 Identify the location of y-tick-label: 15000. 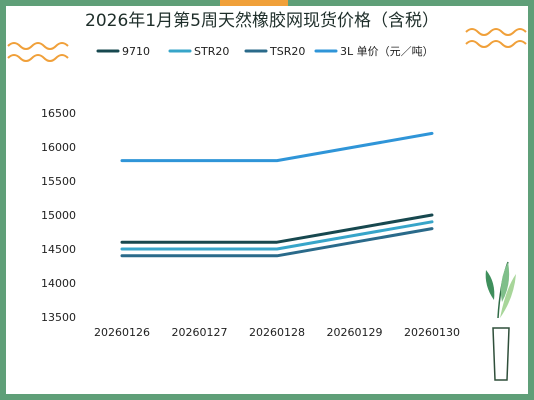
(58, 215).